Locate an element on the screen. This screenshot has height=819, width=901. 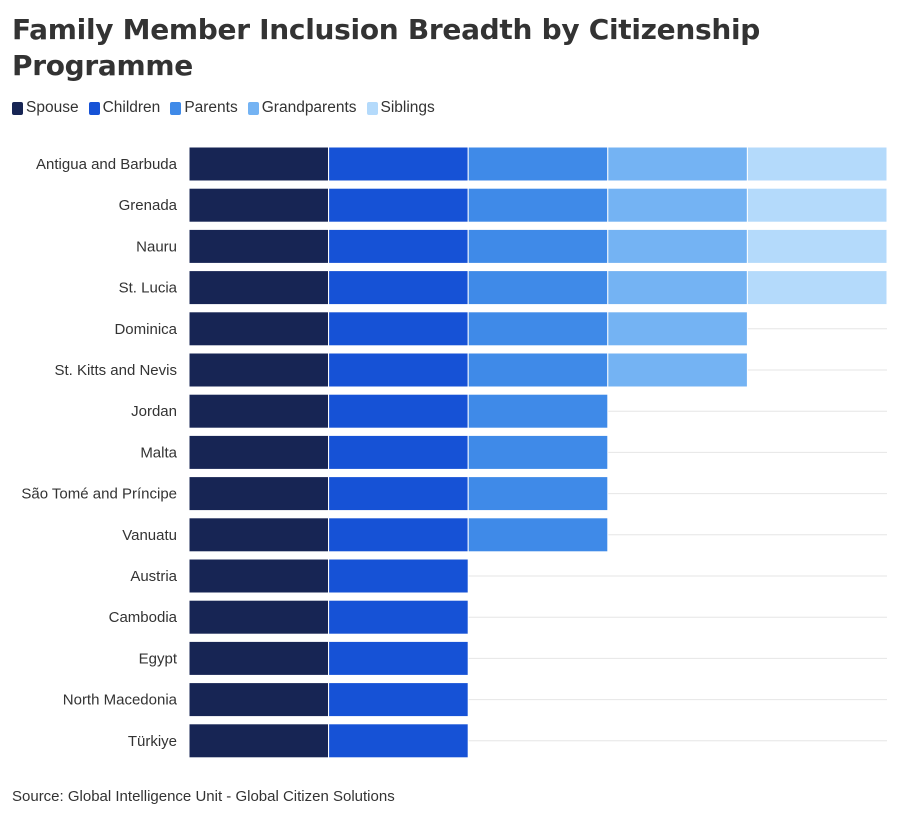
legend-swatch-siblings is located at coordinates (372, 108).